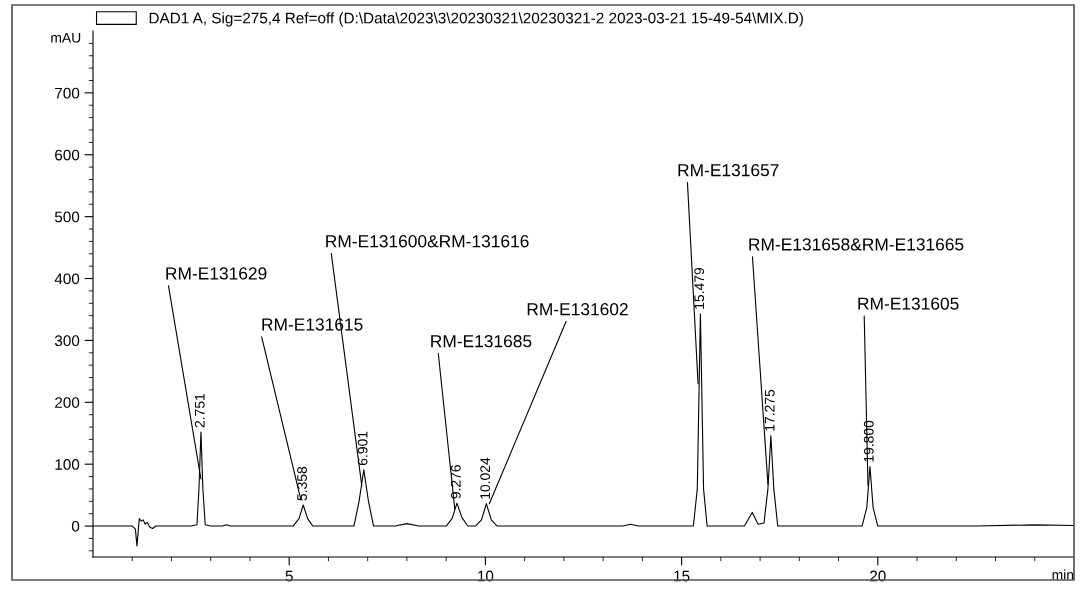  Describe the element at coordinates (682, 576) in the screenshot. I see `x-tick-label: 15` at that location.